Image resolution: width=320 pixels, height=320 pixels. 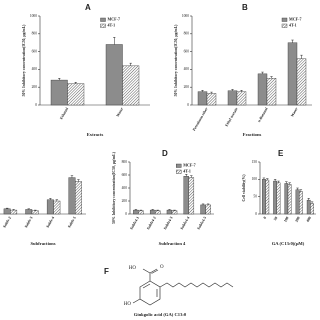 I want to click on x-tick-label: 100, so click(x=286, y=219).